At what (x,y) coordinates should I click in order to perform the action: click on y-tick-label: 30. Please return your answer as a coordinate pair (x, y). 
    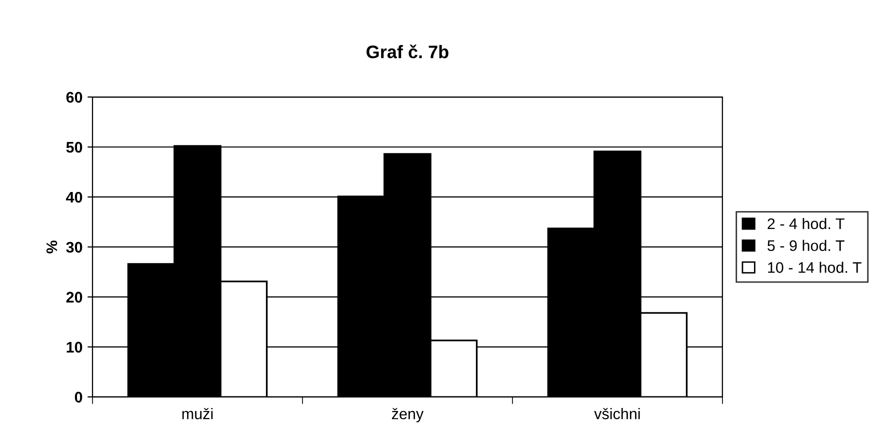
    Looking at the image, I should click on (74, 247).